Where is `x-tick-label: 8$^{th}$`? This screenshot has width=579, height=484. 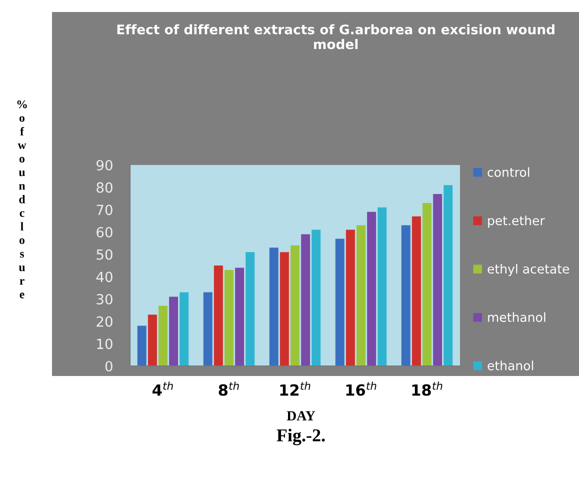
x-tick-label: 8$^{th}$ is located at coordinates (228, 389).